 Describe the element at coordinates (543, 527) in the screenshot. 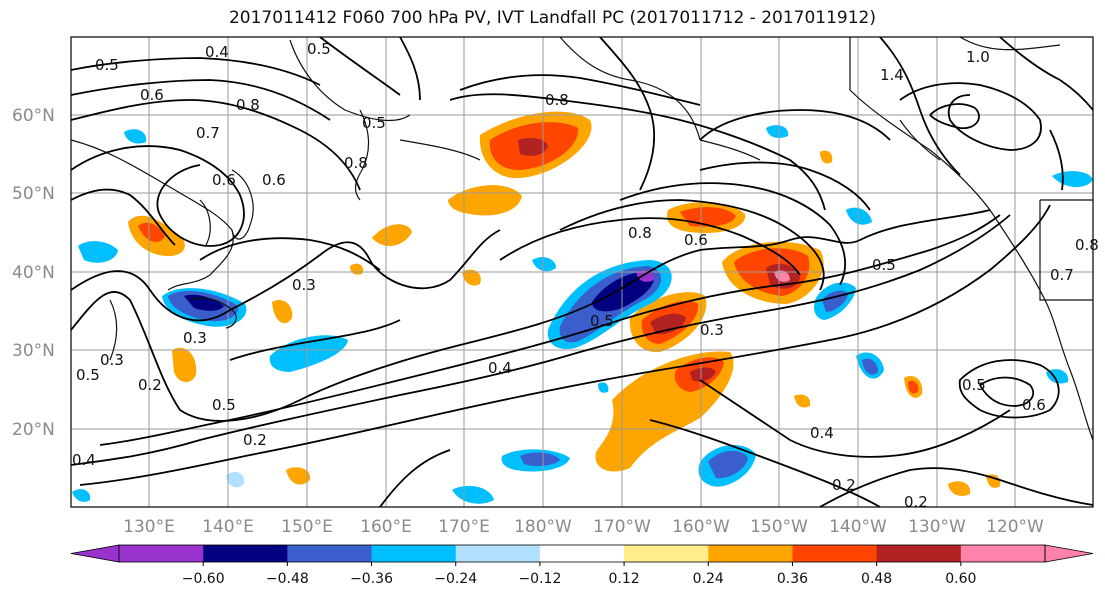

I see `lon-label: 180°W` at that location.